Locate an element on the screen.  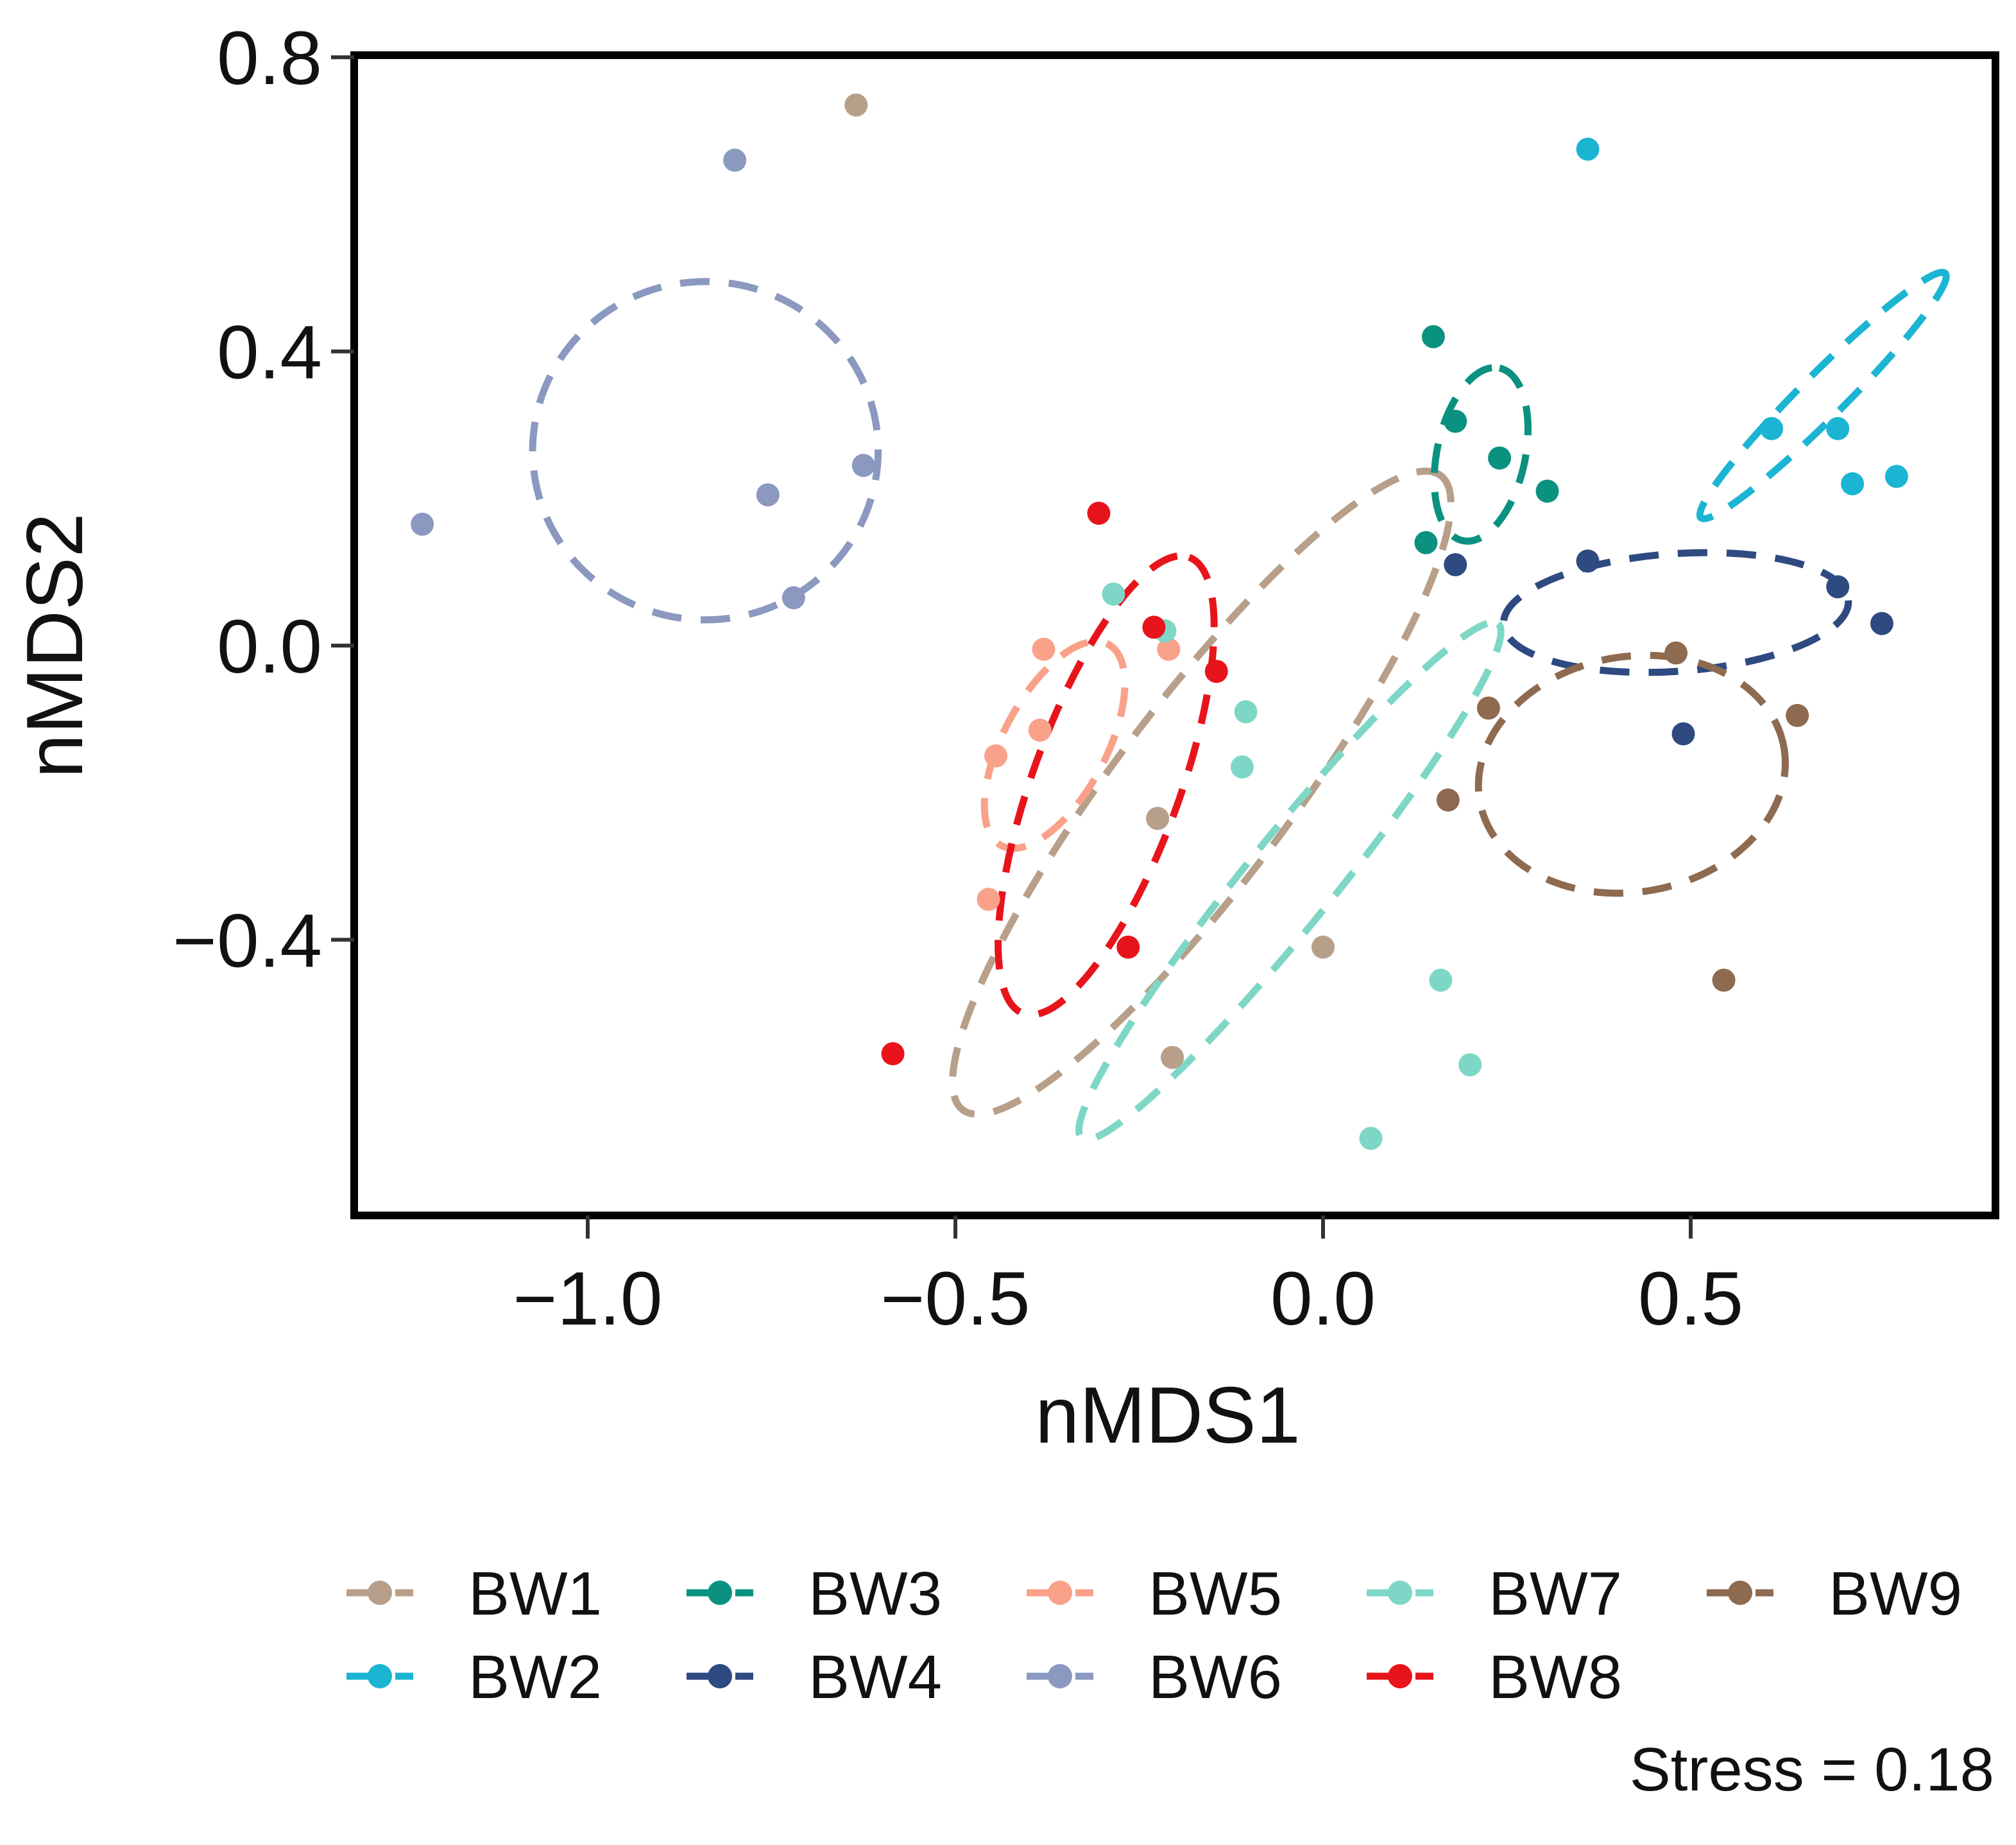
y-tick-label-0-4: −0.4 is located at coordinates (247, 940).